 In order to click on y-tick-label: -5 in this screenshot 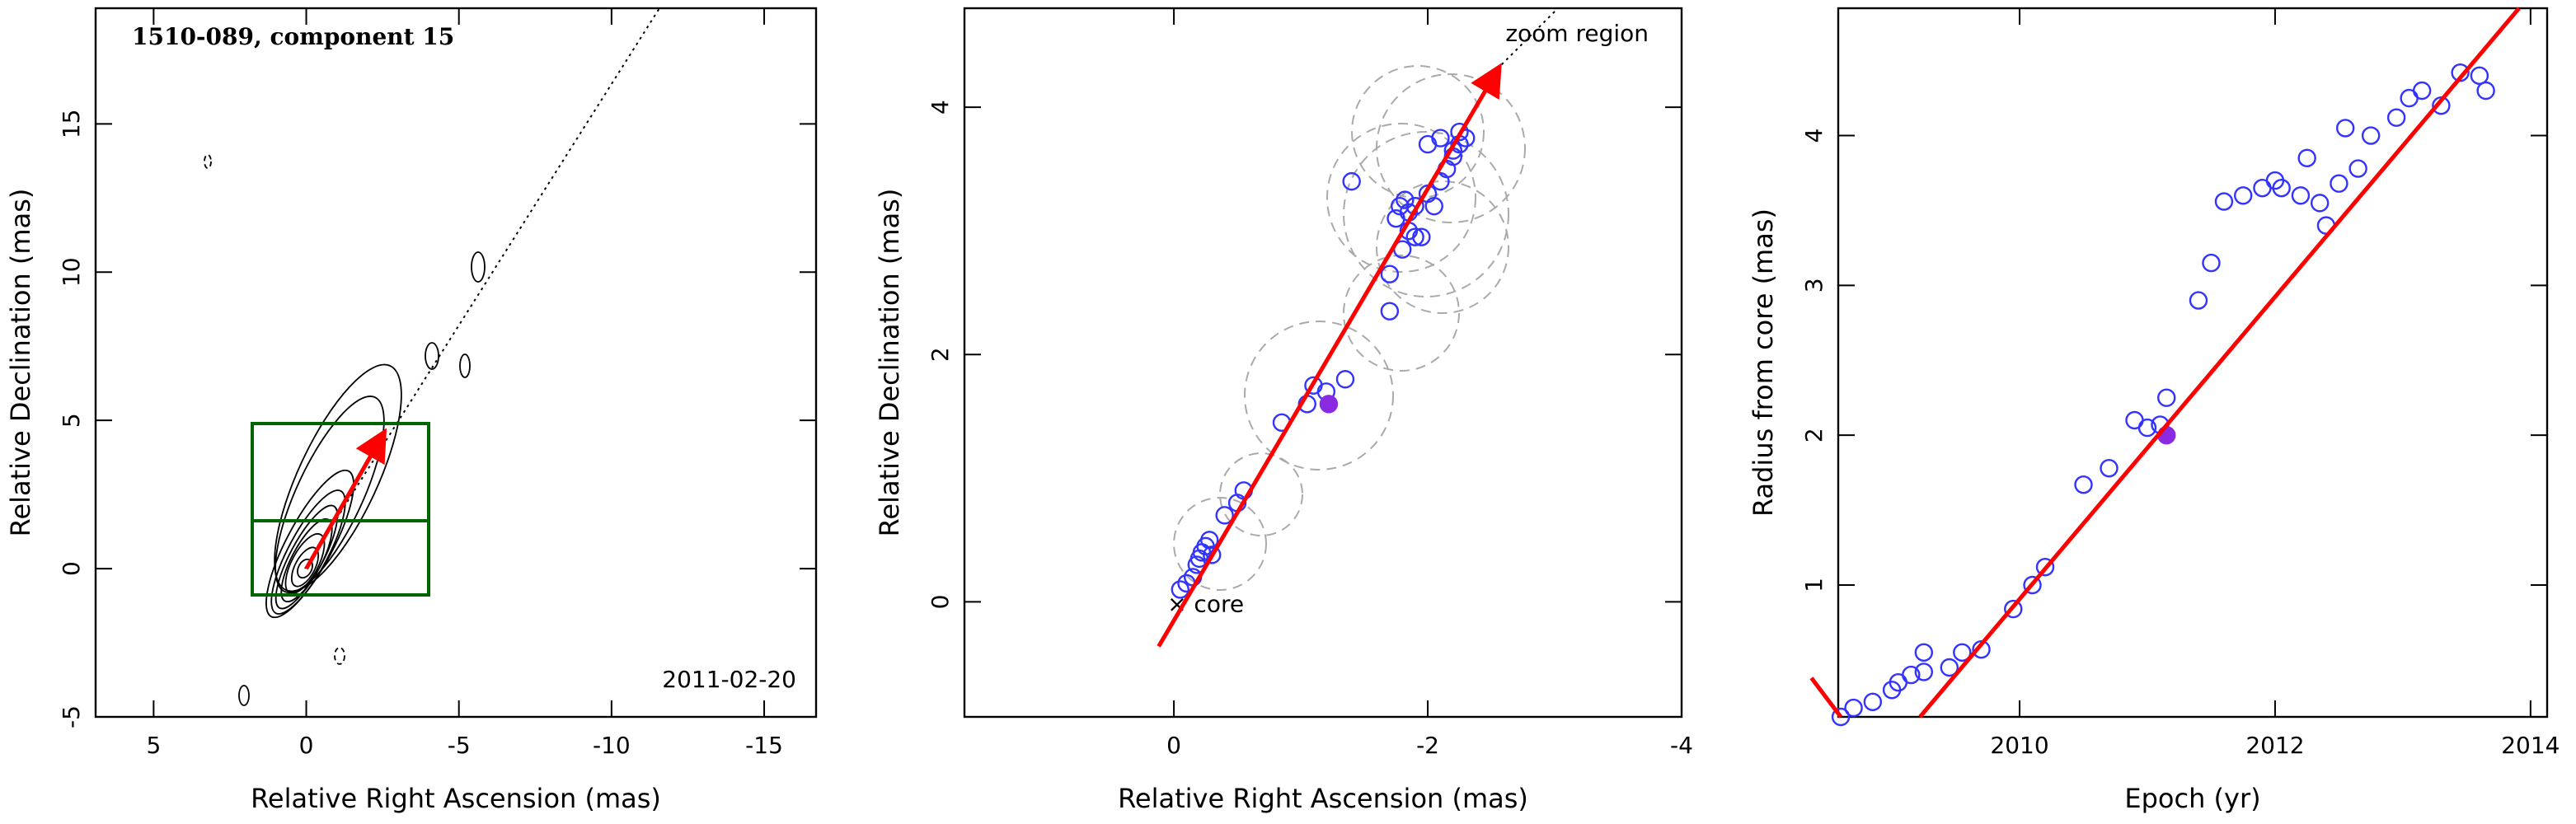, I will do `click(71, 716)`.